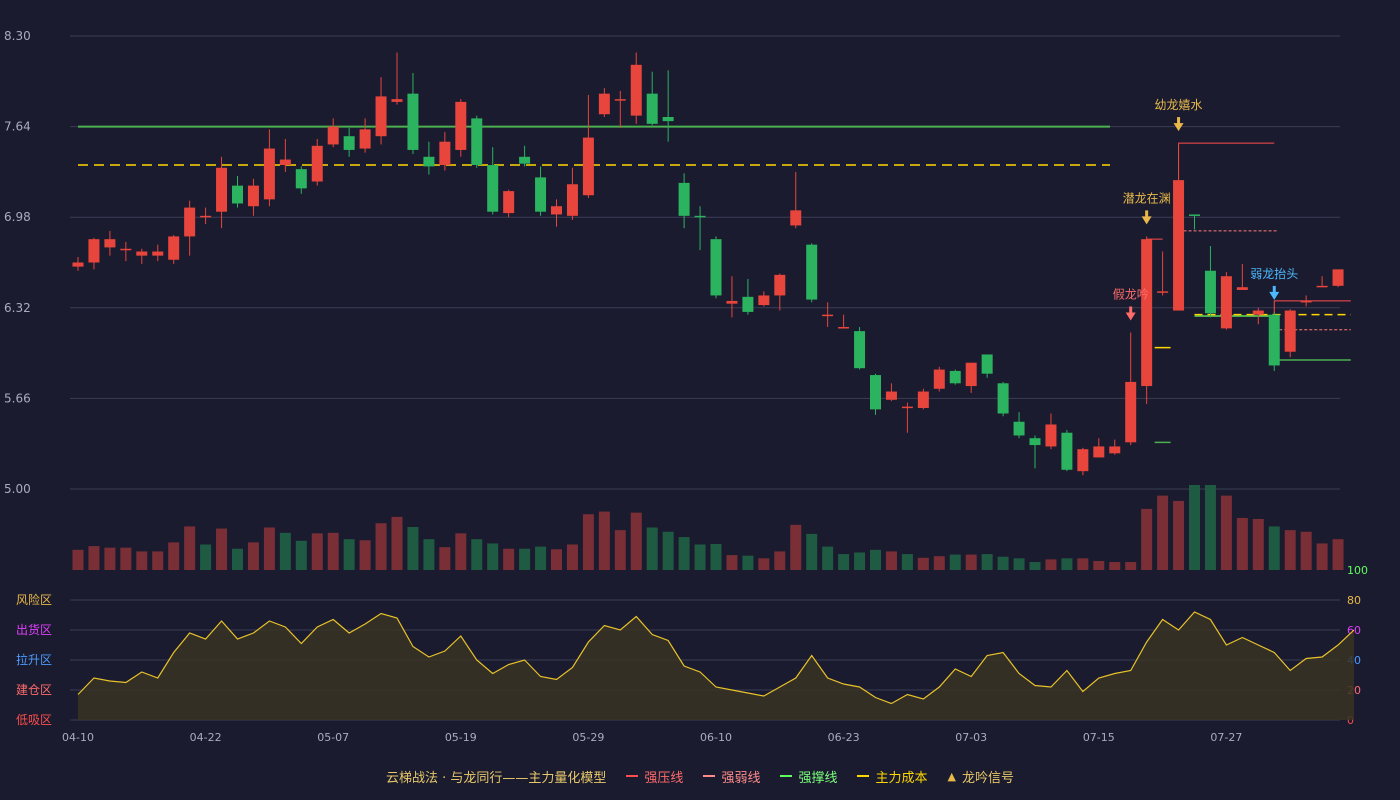 The height and width of the screenshot is (800, 1400). Describe the element at coordinates (34, 690) in the screenshot. I see `zone-label: 建仓区` at that location.